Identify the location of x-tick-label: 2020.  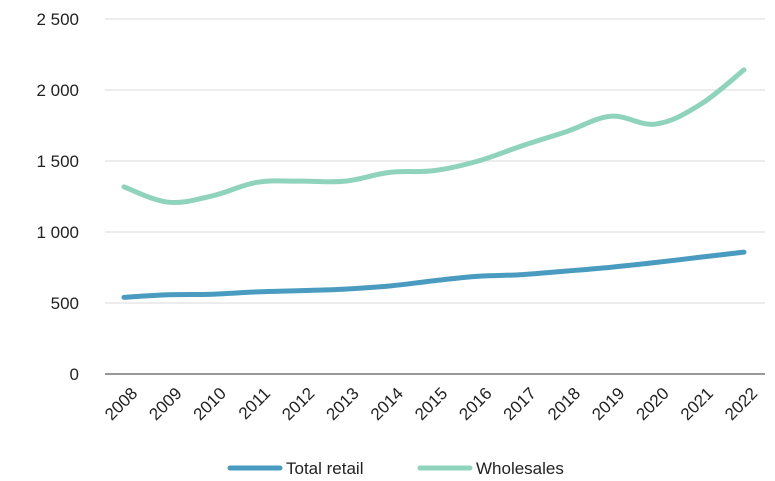
(653, 404).